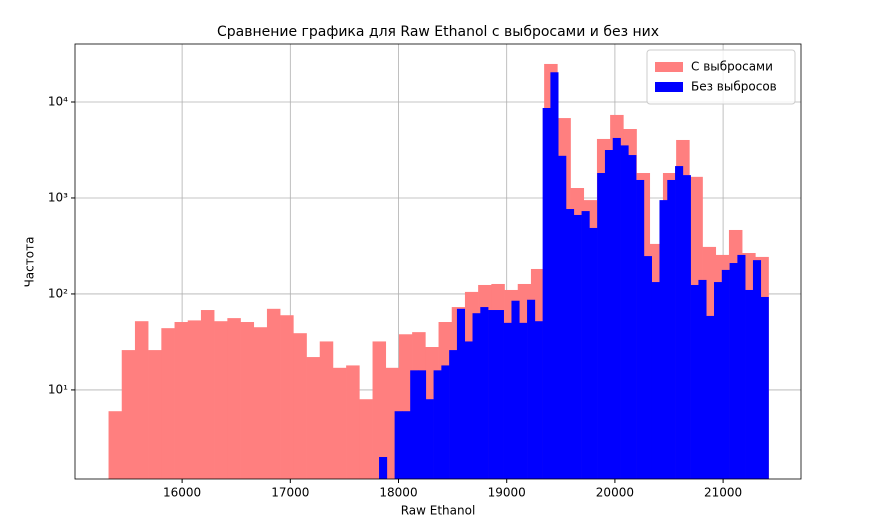 The width and height of the screenshot is (876, 527). Describe the element at coordinates (438, 511) in the screenshot. I see `x-axis-label: Raw Ethanol` at that location.